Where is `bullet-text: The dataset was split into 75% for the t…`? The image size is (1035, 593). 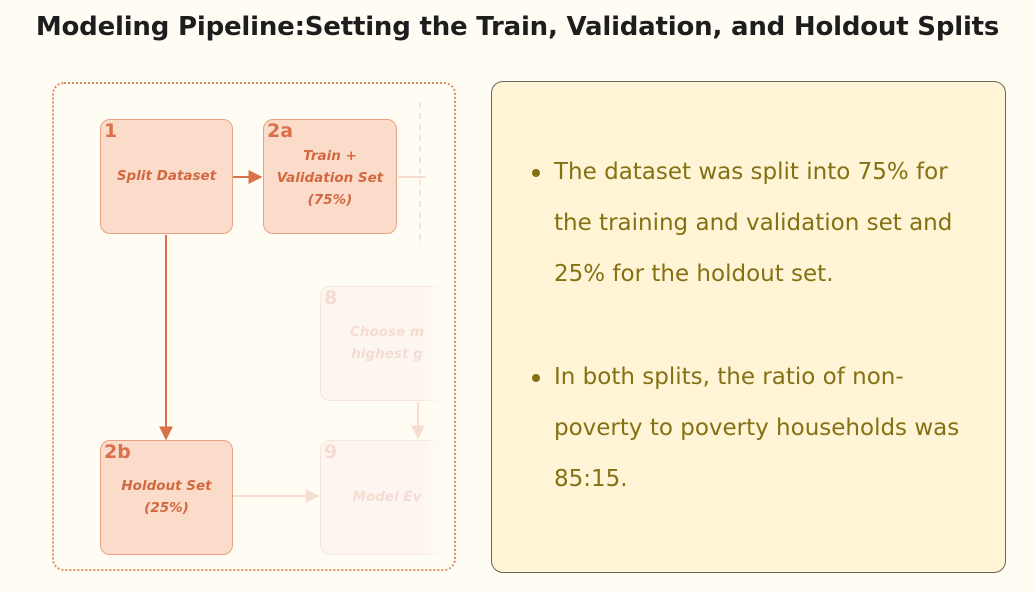
bullet-text: The dataset was split into 75% for the t… is located at coordinates (753, 223).